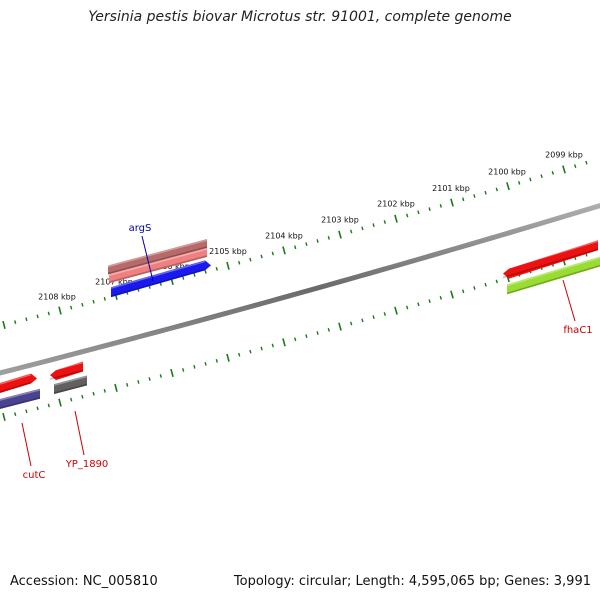 The width and height of the screenshot is (600, 600). I want to click on gene-feature-cutC-navy, so click(20, 398).